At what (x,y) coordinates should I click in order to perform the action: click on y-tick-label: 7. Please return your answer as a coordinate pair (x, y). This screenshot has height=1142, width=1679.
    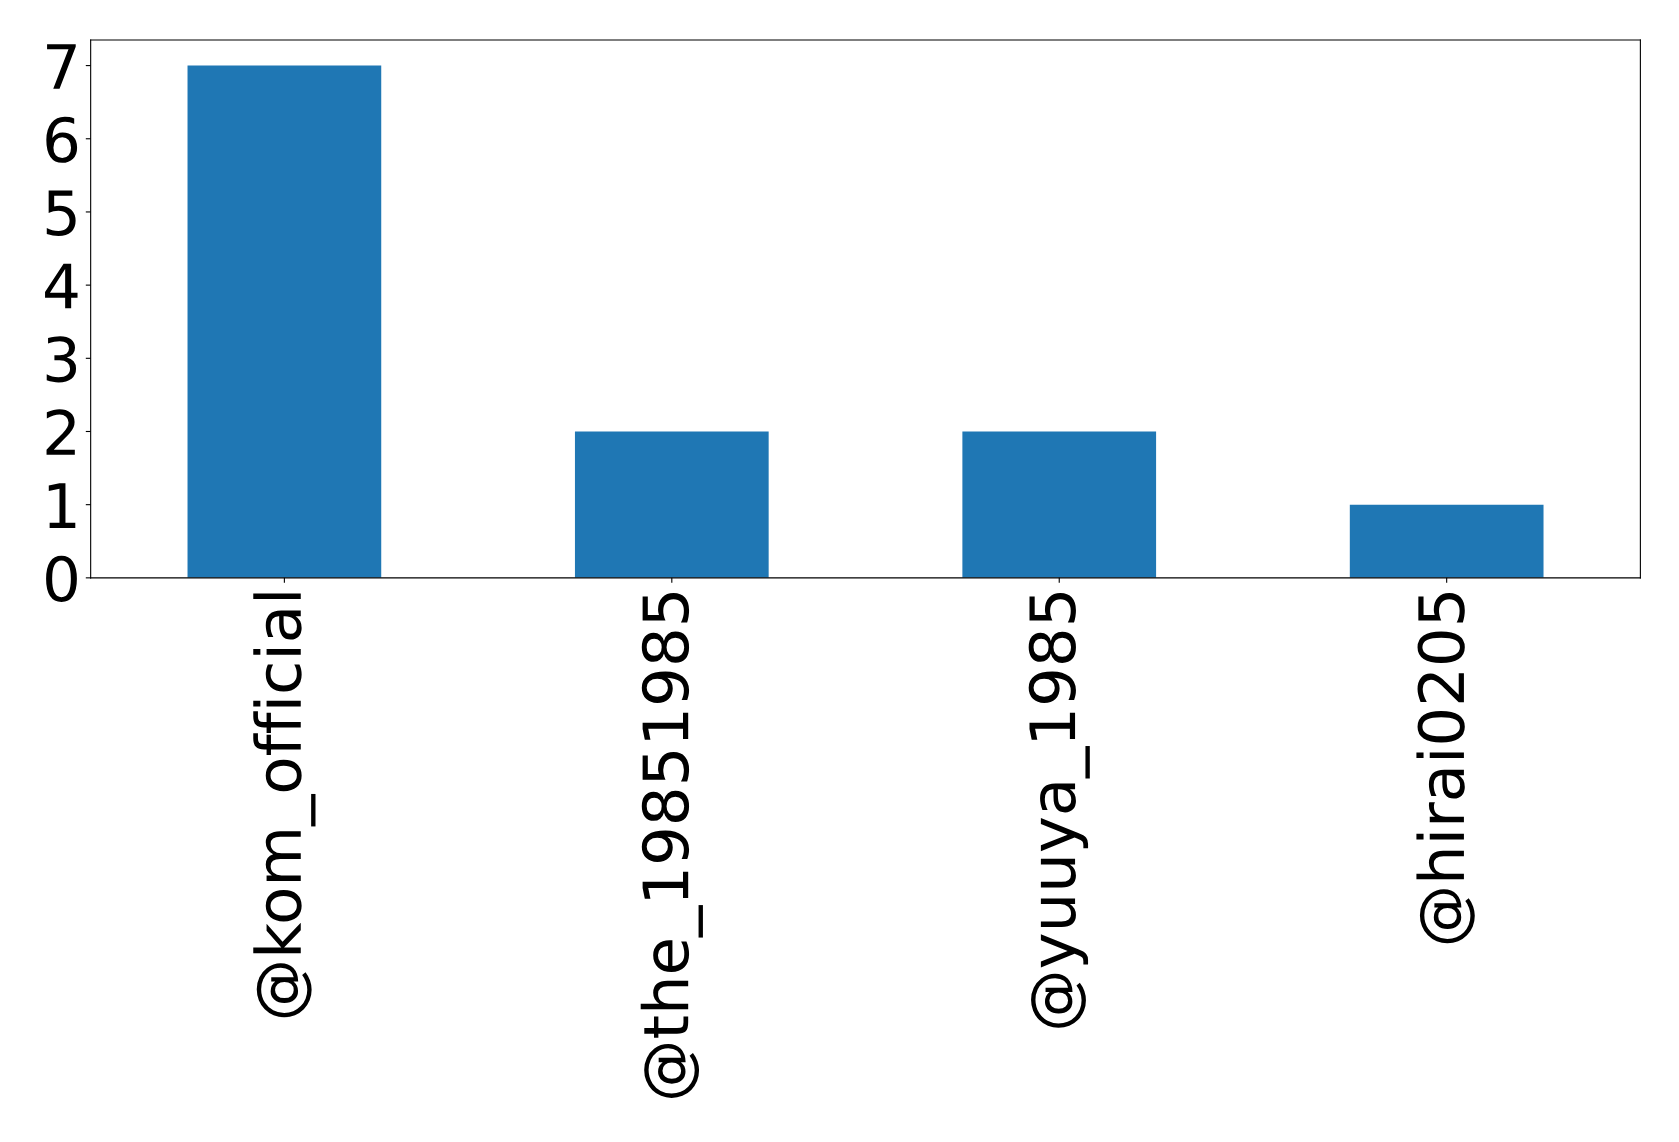
    Looking at the image, I should click on (61, 66).